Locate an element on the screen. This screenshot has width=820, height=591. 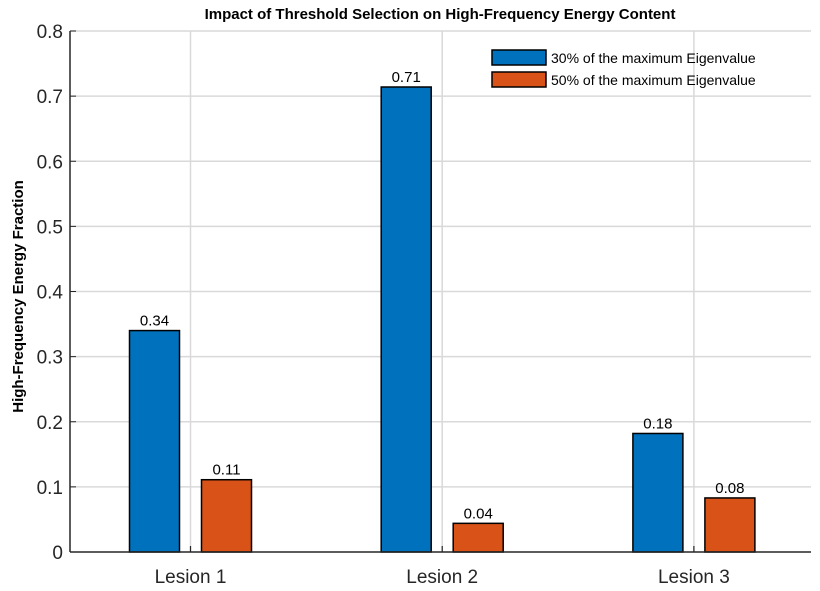
x-tick-label: Lesion 3 is located at coordinates (694, 577).